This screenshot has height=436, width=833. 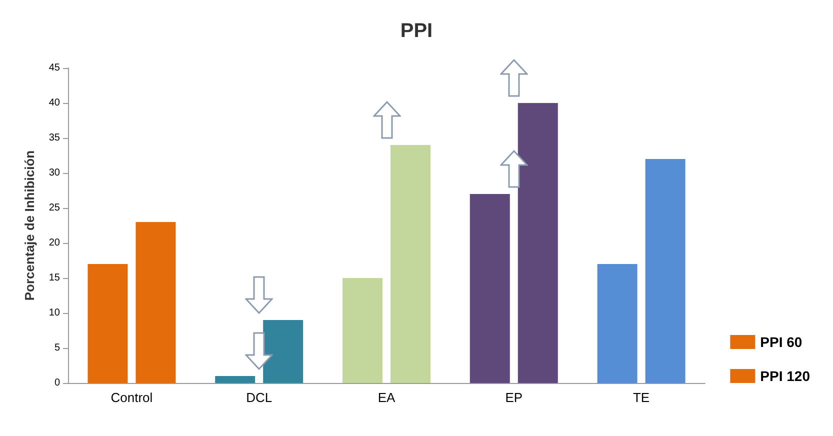 I want to click on y-tick-label: 25, so click(x=54, y=208).